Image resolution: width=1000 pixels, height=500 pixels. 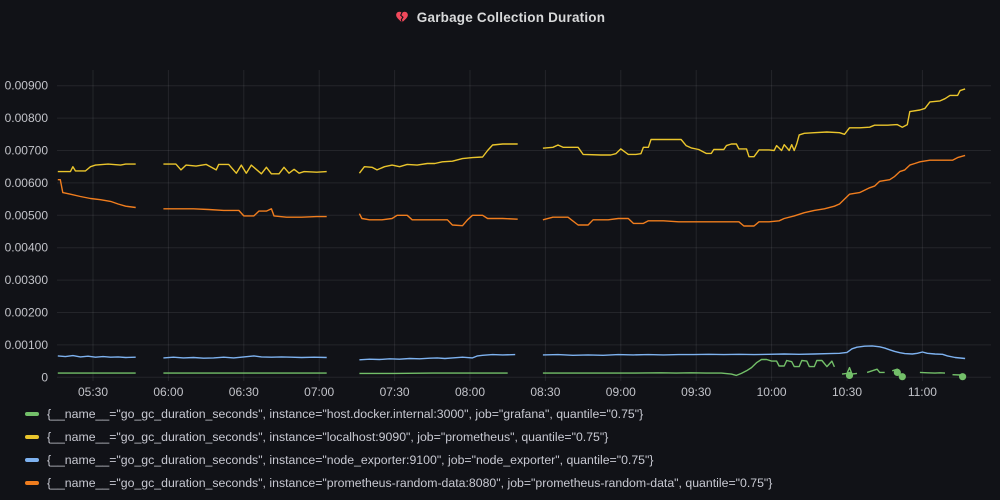 What do you see at coordinates (168, 392) in the screenshot?
I see `x-tick-label: 06:00` at bounding box center [168, 392].